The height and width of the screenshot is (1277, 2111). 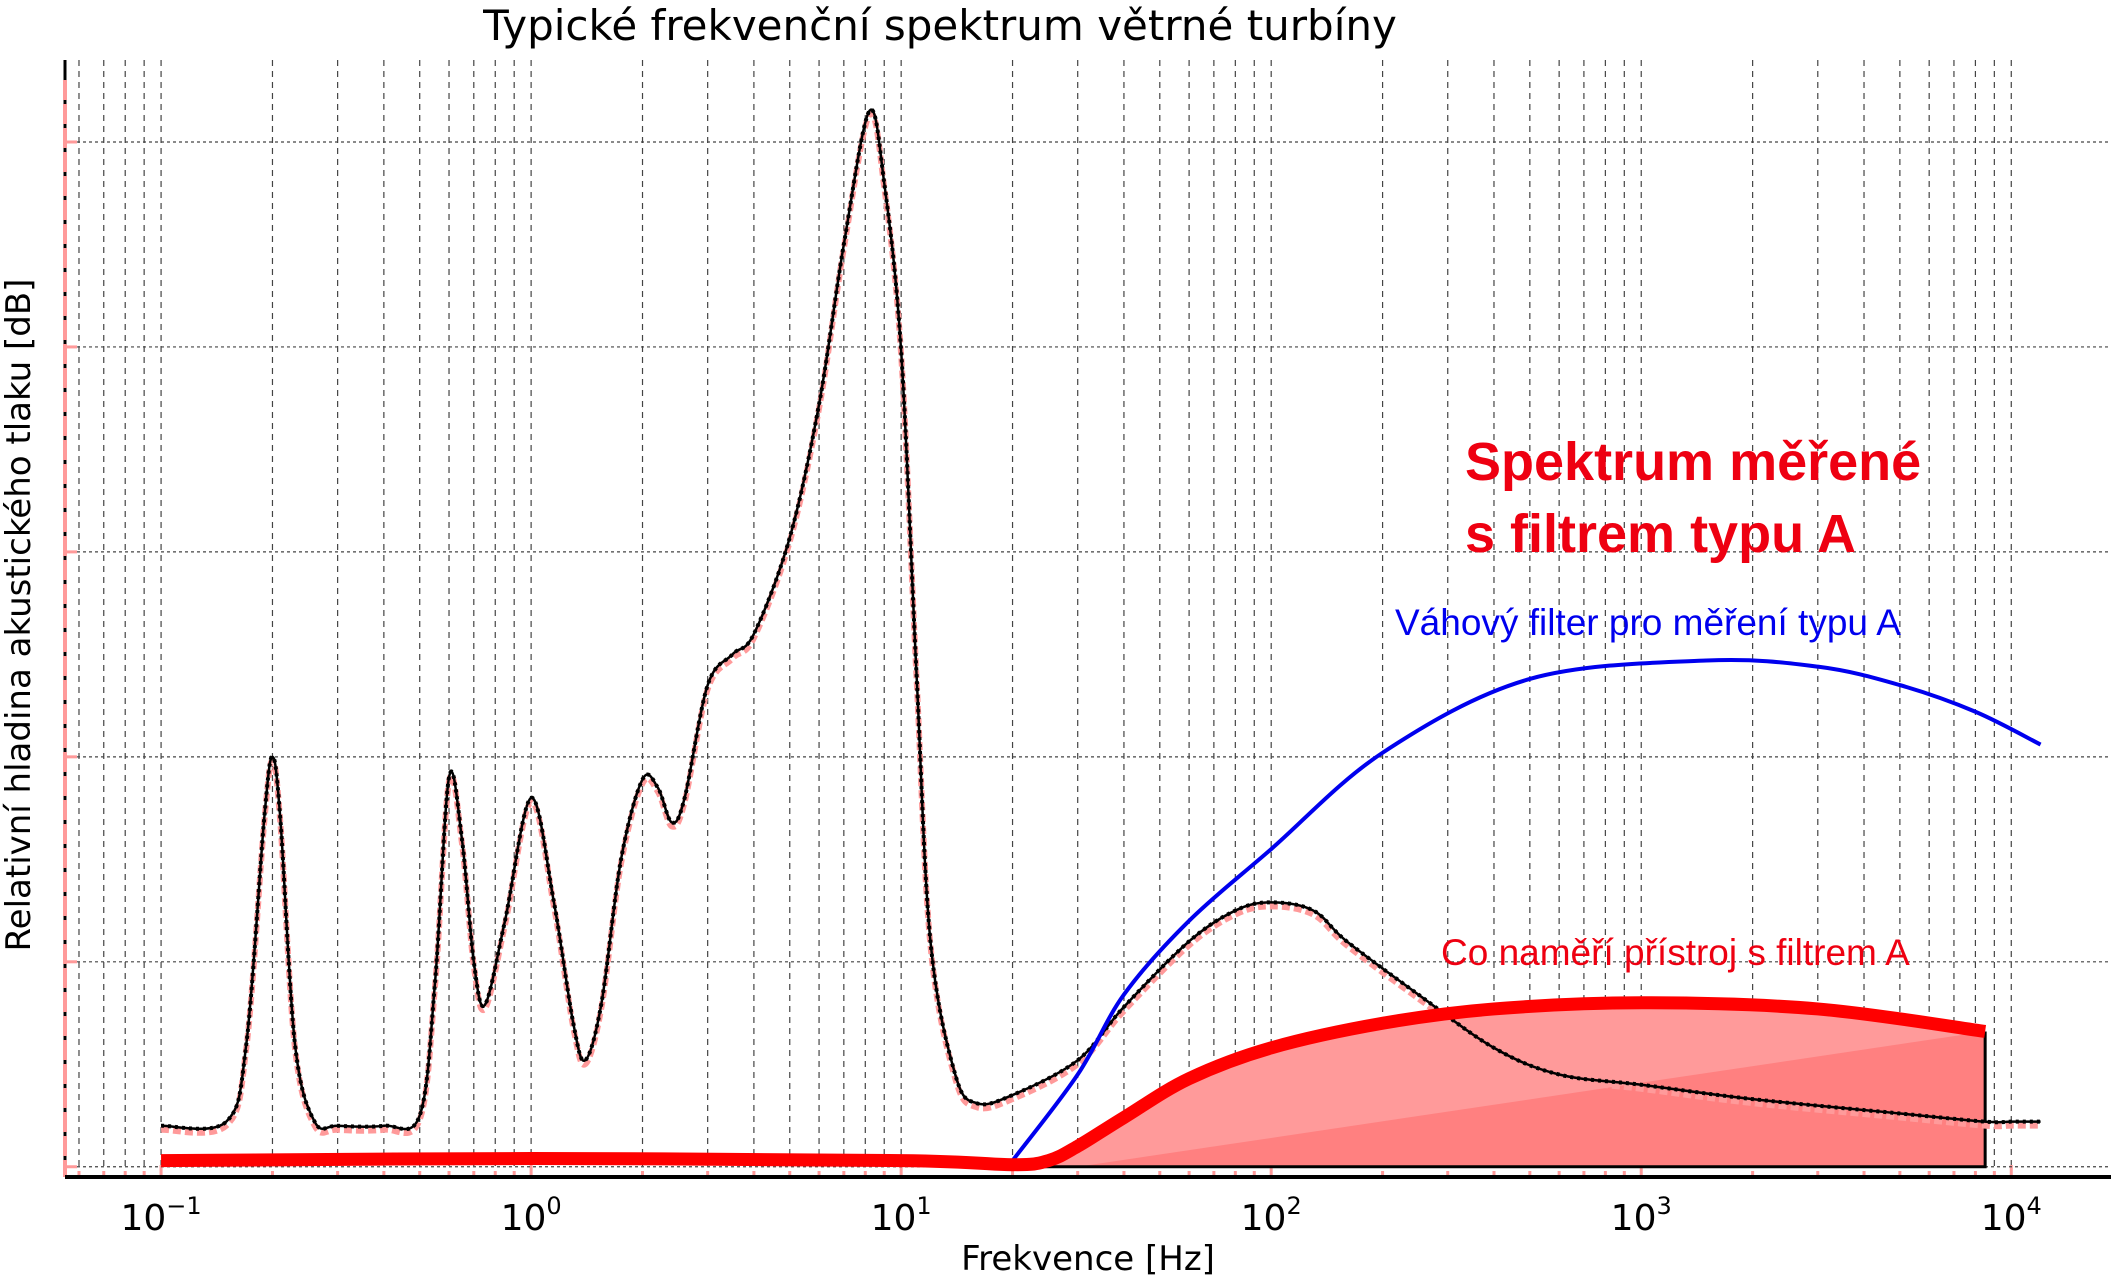 I want to click on x-tick-labels: 10⁻¹ 10⁰ 10¹ 10² 10³ 10⁴, so click(x=1080, y=1215).